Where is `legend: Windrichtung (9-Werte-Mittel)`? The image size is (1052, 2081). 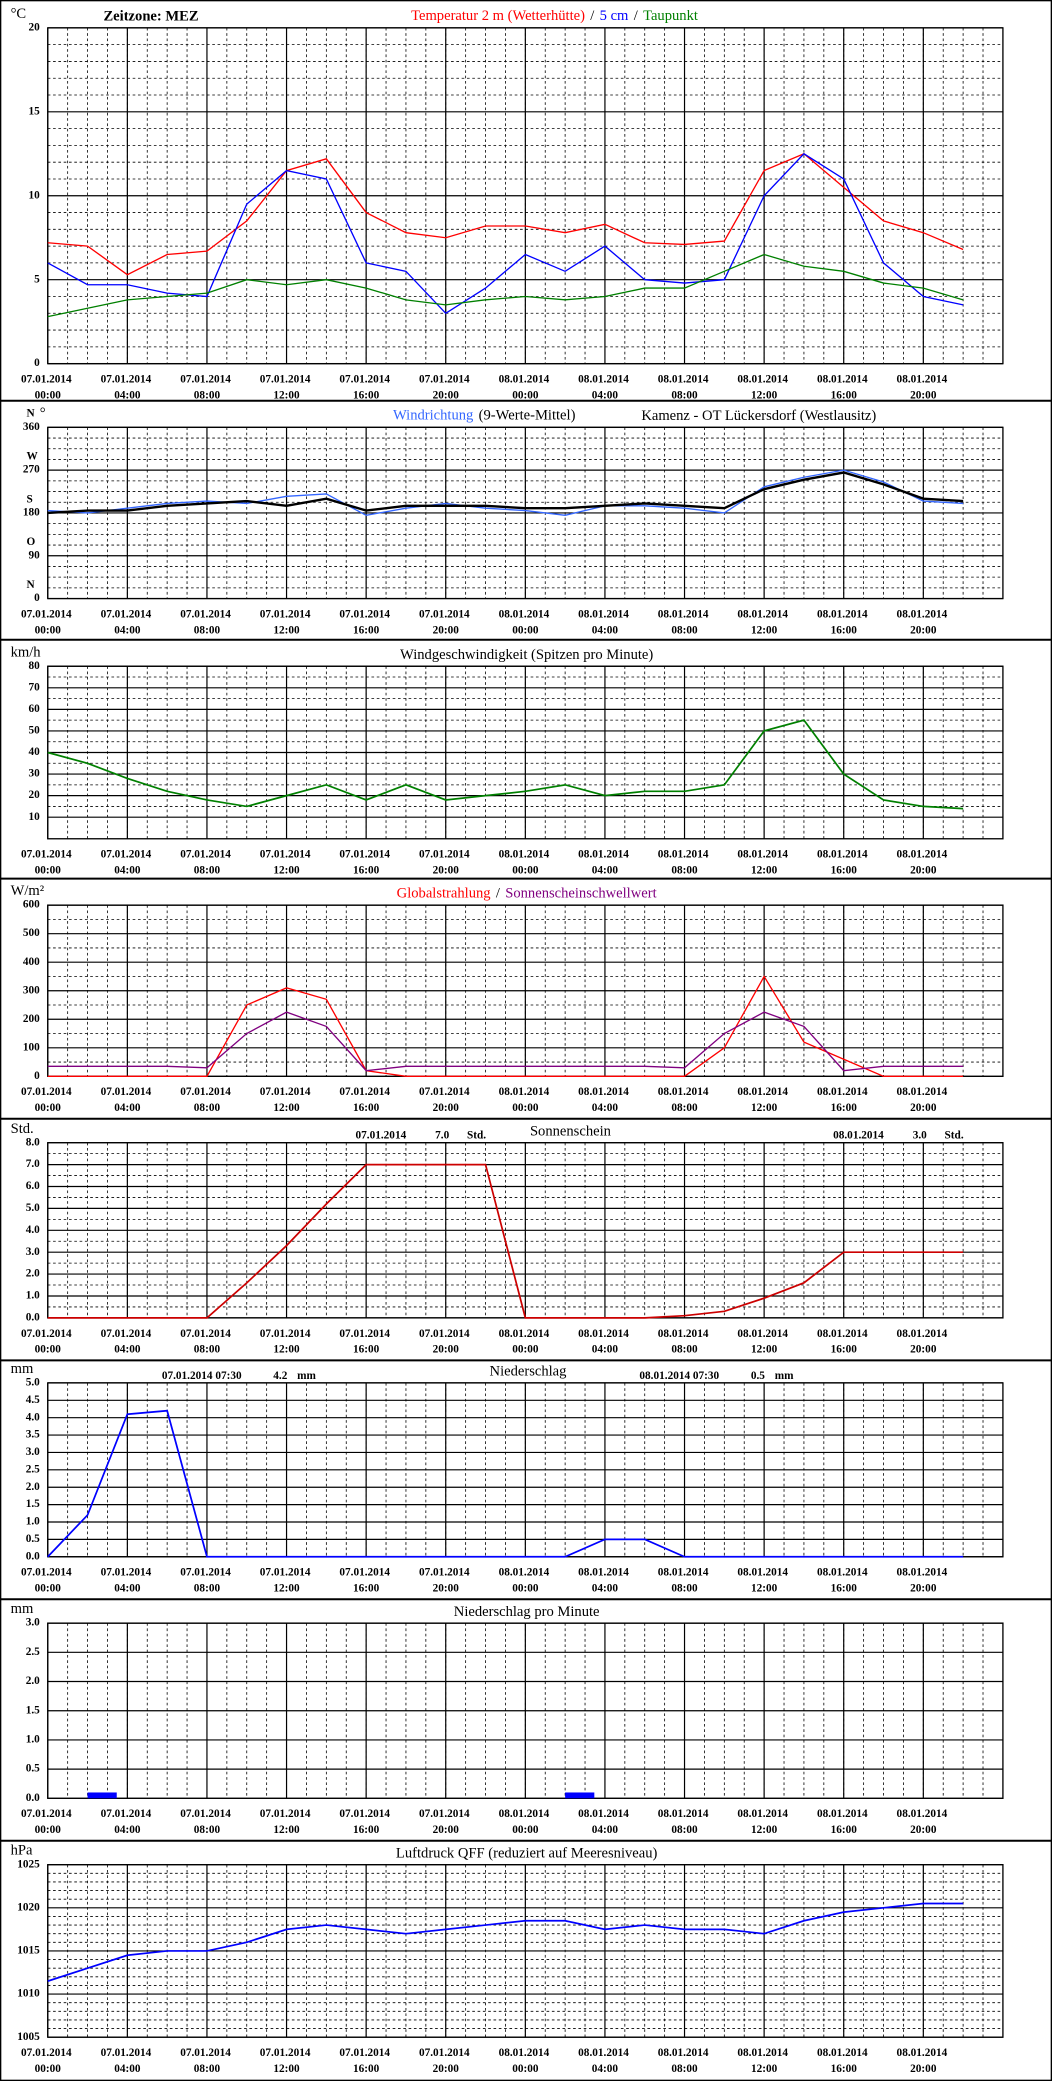 legend: Windrichtung (9-Werte-Mittel) is located at coordinates (484, 416).